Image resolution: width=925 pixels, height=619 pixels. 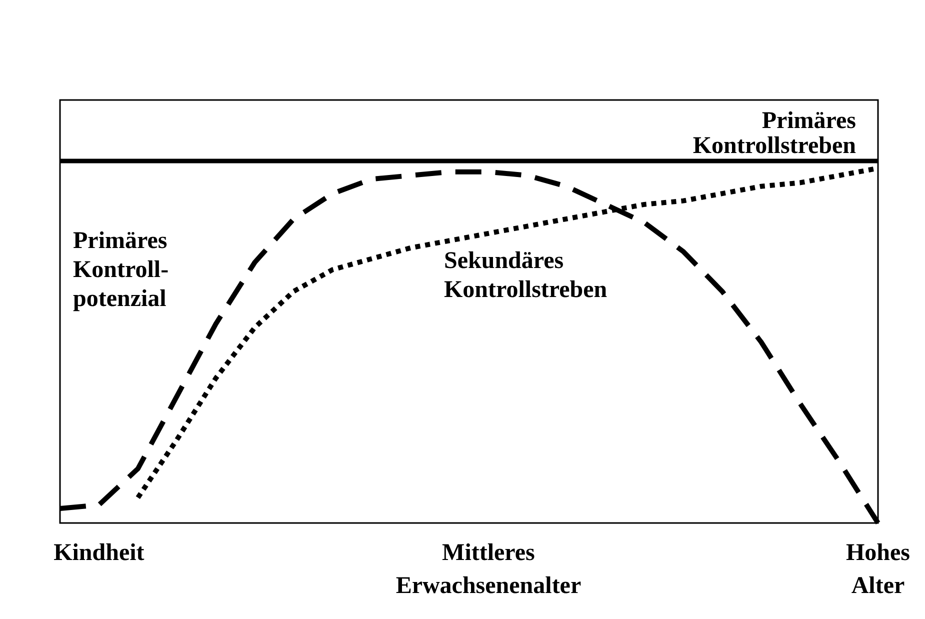 I want to click on x-tick-label: Kindheit, so click(x=99, y=553).